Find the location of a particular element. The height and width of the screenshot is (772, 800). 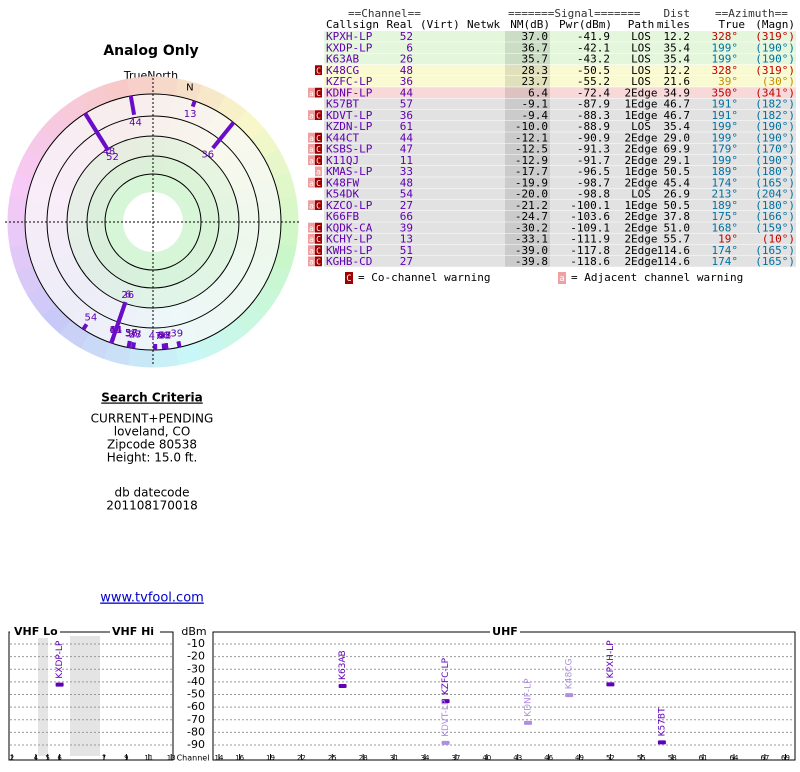

x-tick-label: 61 is located at coordinates (703, 758).